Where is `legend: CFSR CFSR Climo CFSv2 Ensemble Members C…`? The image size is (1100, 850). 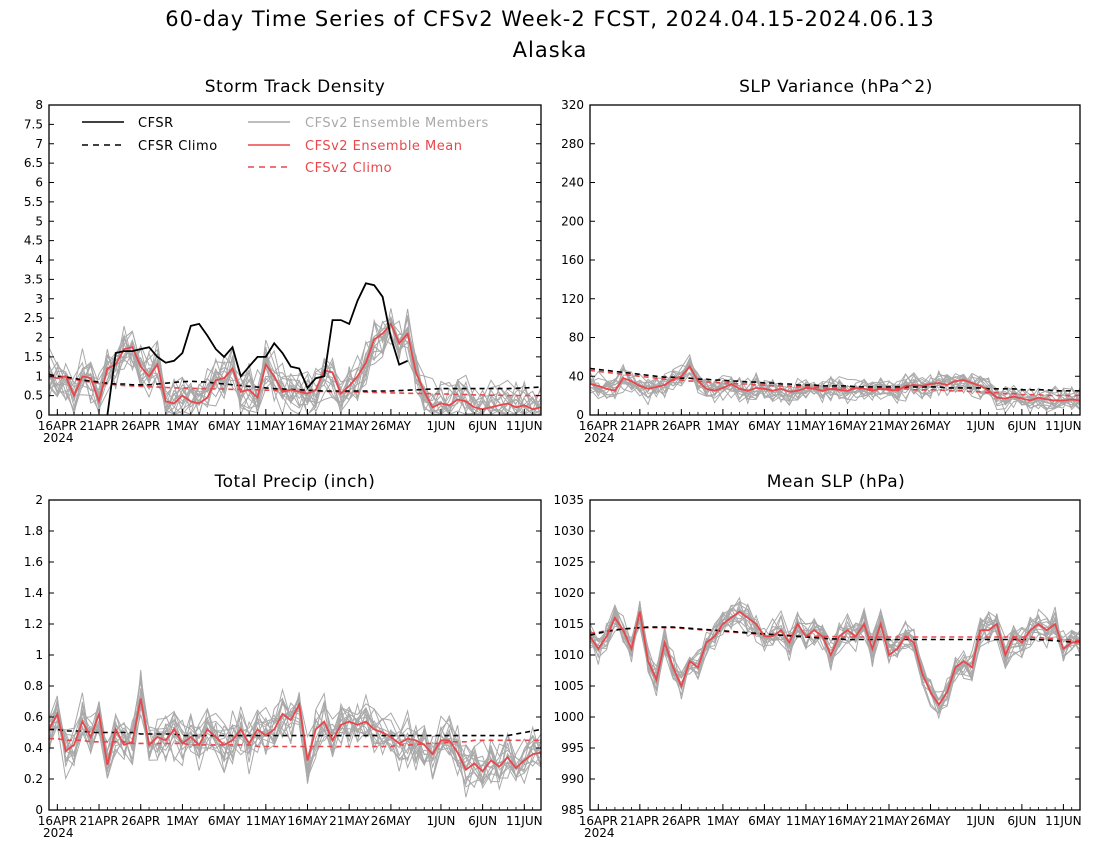
legend: CFSR CFSR Climo CFSv2 Ensemble Members C… is located at coordinates (285, 146).